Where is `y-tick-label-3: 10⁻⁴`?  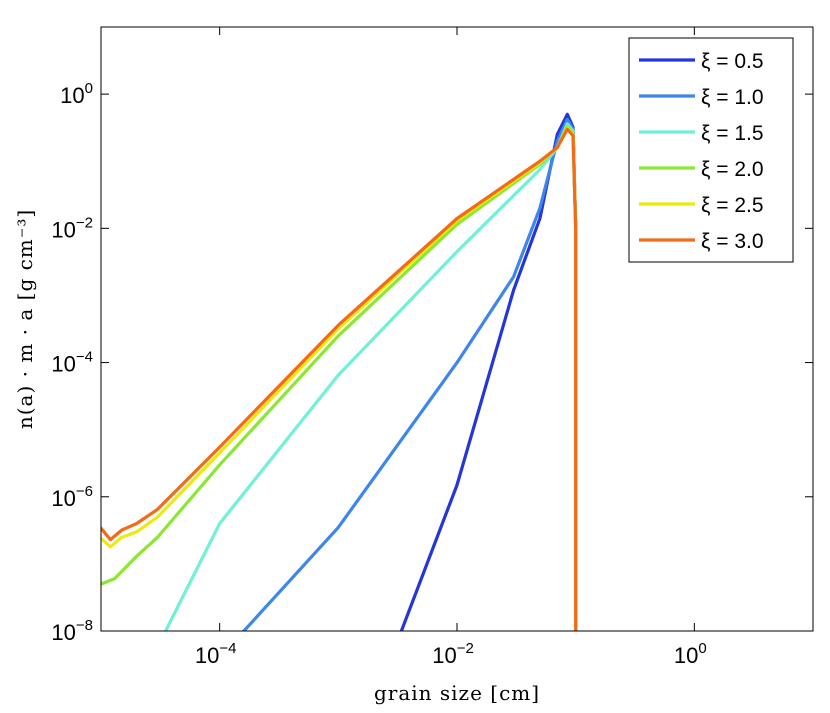 y-tick-label-3: 10⁻⁴ is located at coordinates (72, 363).